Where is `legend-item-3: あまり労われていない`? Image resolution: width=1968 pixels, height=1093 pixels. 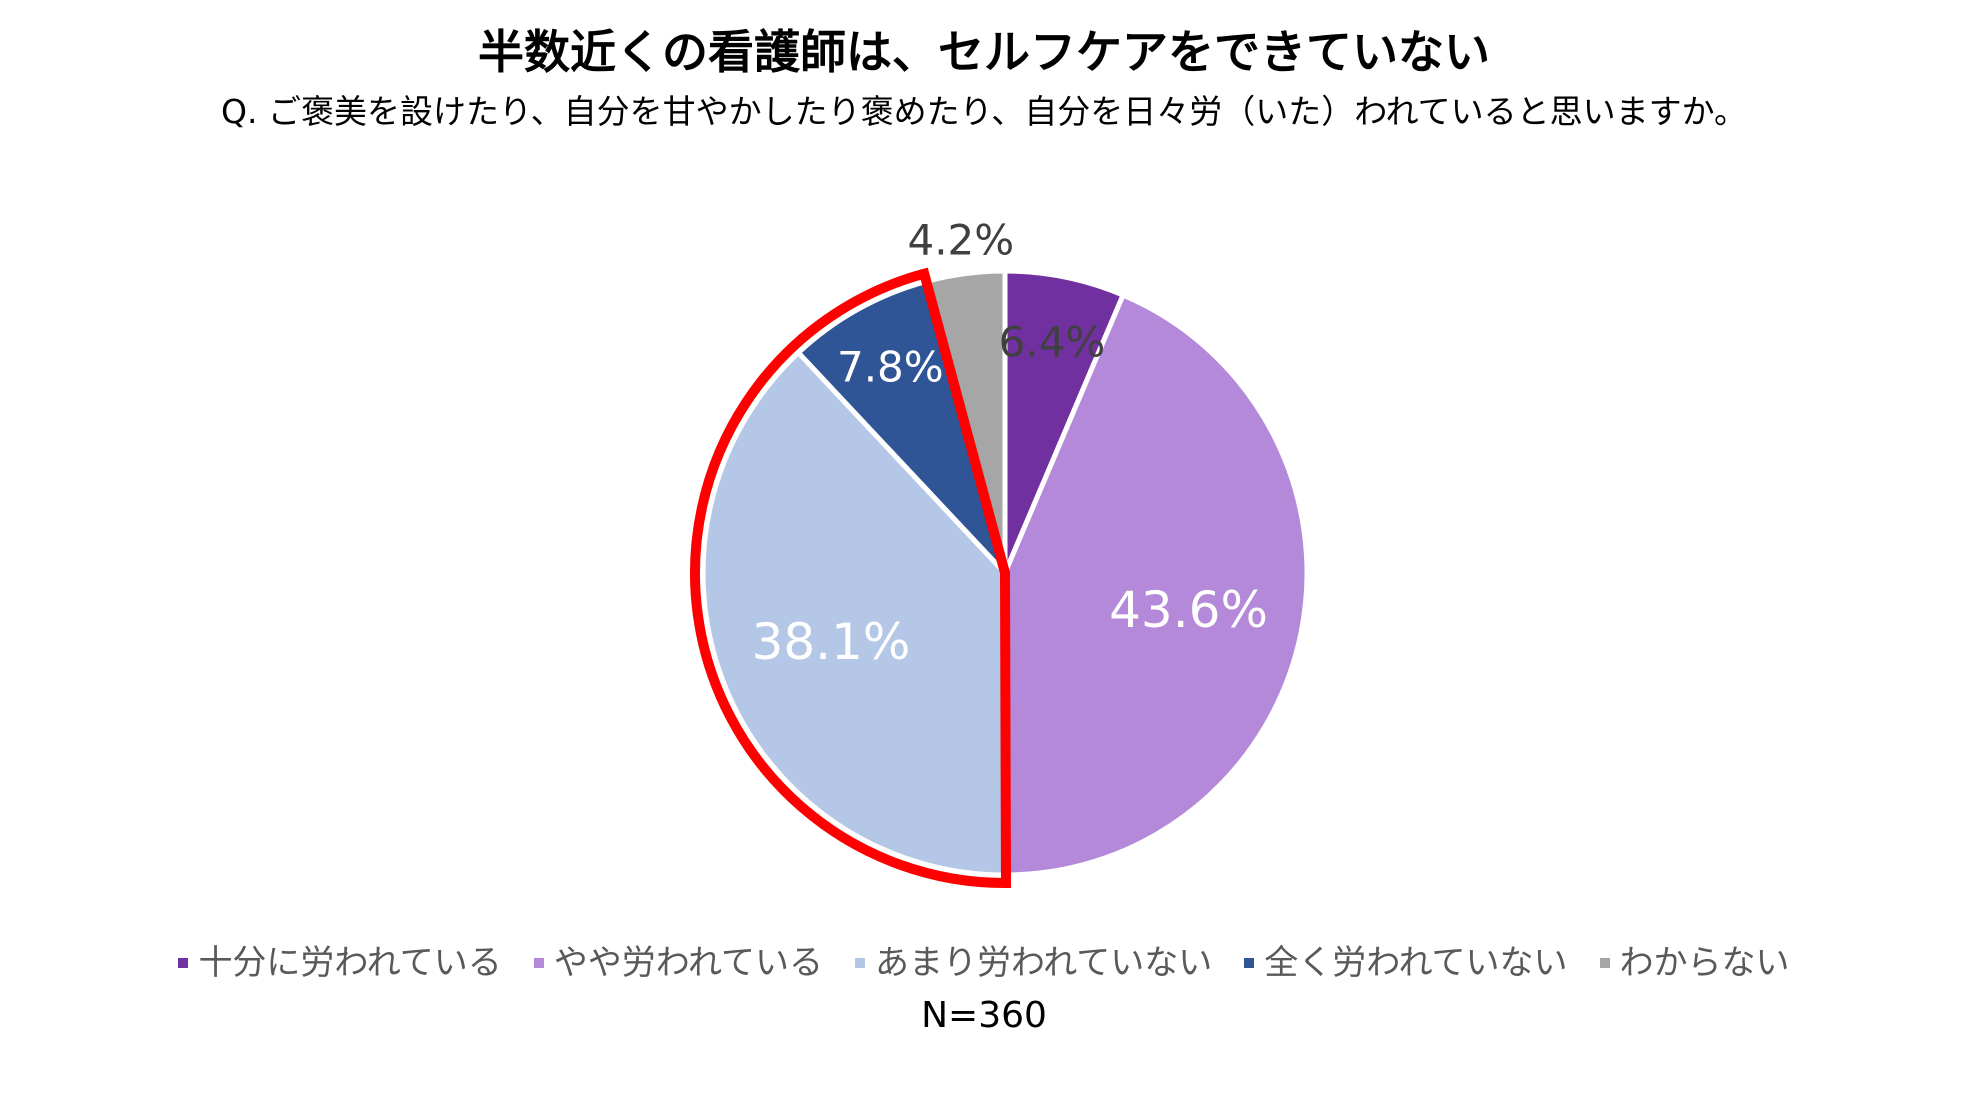 legend-item-3: あまり労われていない is located at coordinates (1033, 963).